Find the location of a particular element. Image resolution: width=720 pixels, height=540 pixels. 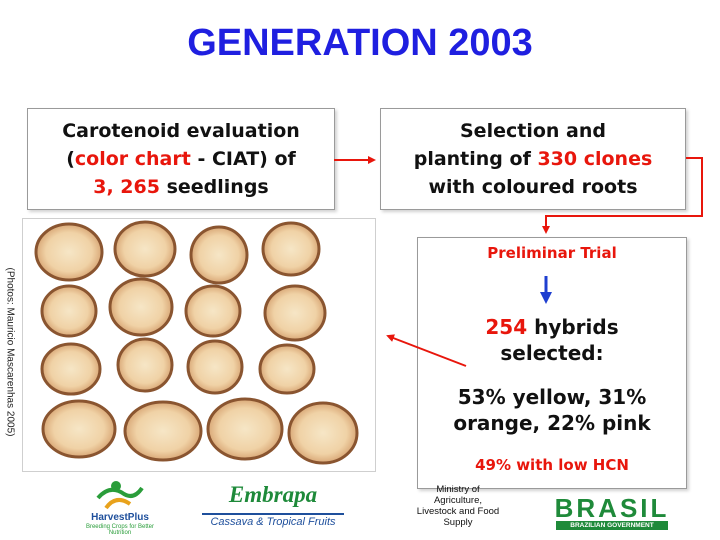

hybrids-line-1: 254 hybrids is located at coordinates (552, 327).